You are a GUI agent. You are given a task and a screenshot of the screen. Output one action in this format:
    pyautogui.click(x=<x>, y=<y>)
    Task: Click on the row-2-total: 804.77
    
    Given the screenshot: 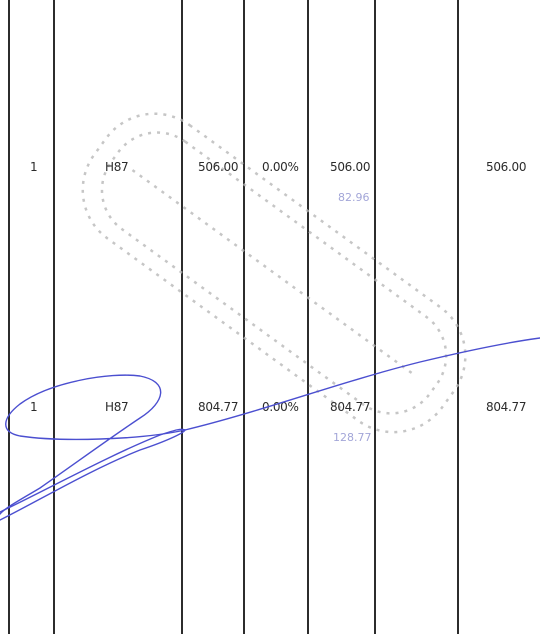 What is the action you would take?
    pyautogui.click(x=506, y=407)
    